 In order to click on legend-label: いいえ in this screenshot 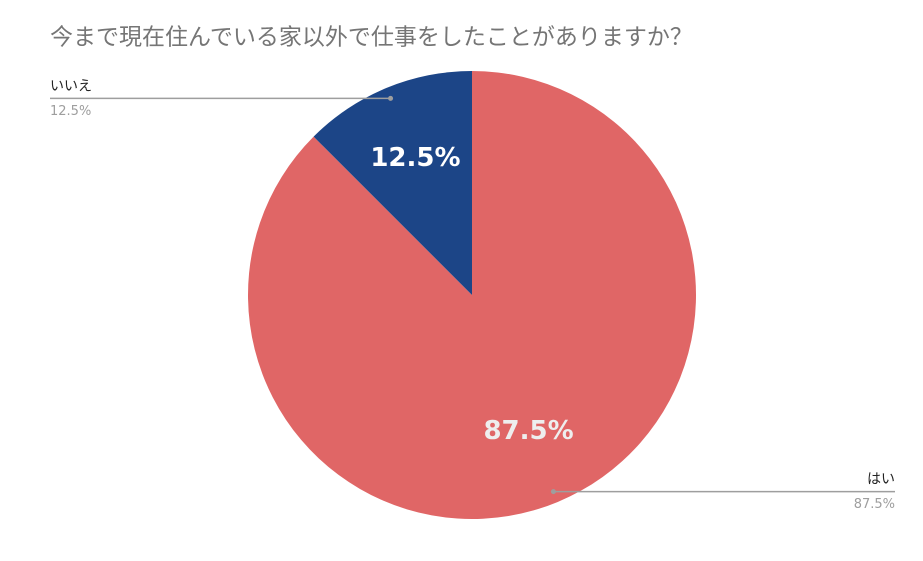, I will do `click(71, 86)`.